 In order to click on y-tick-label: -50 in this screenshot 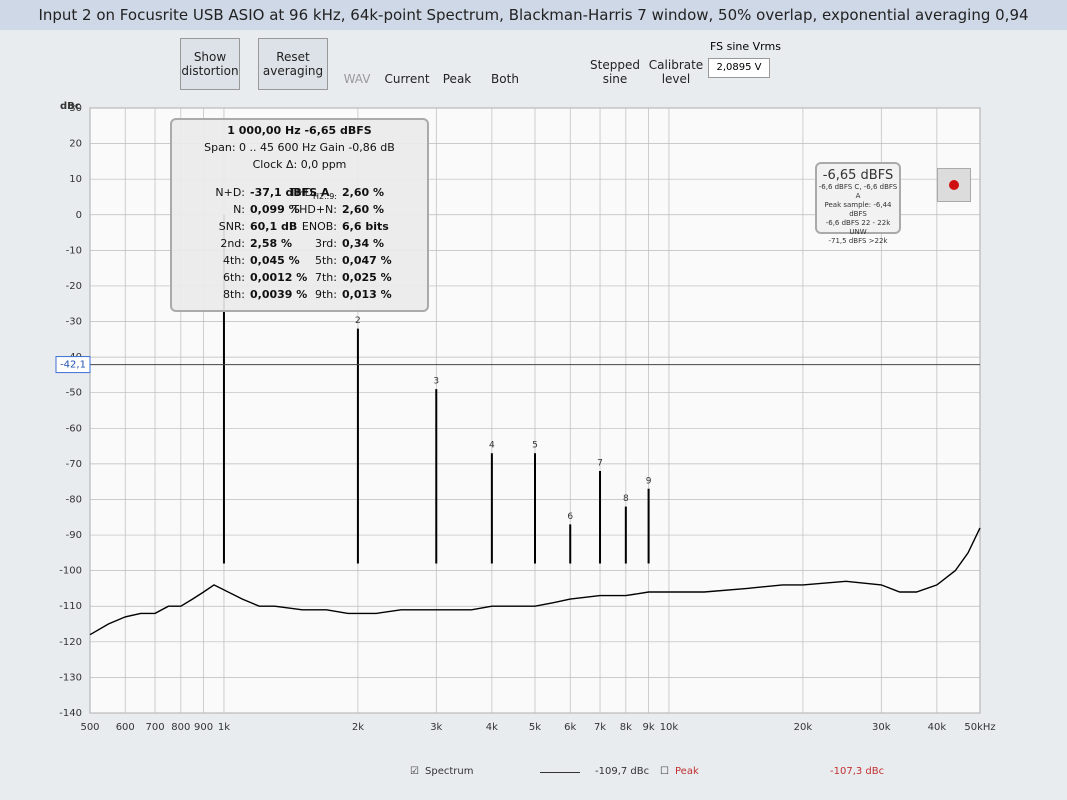, I will do `click(74, 393)`.